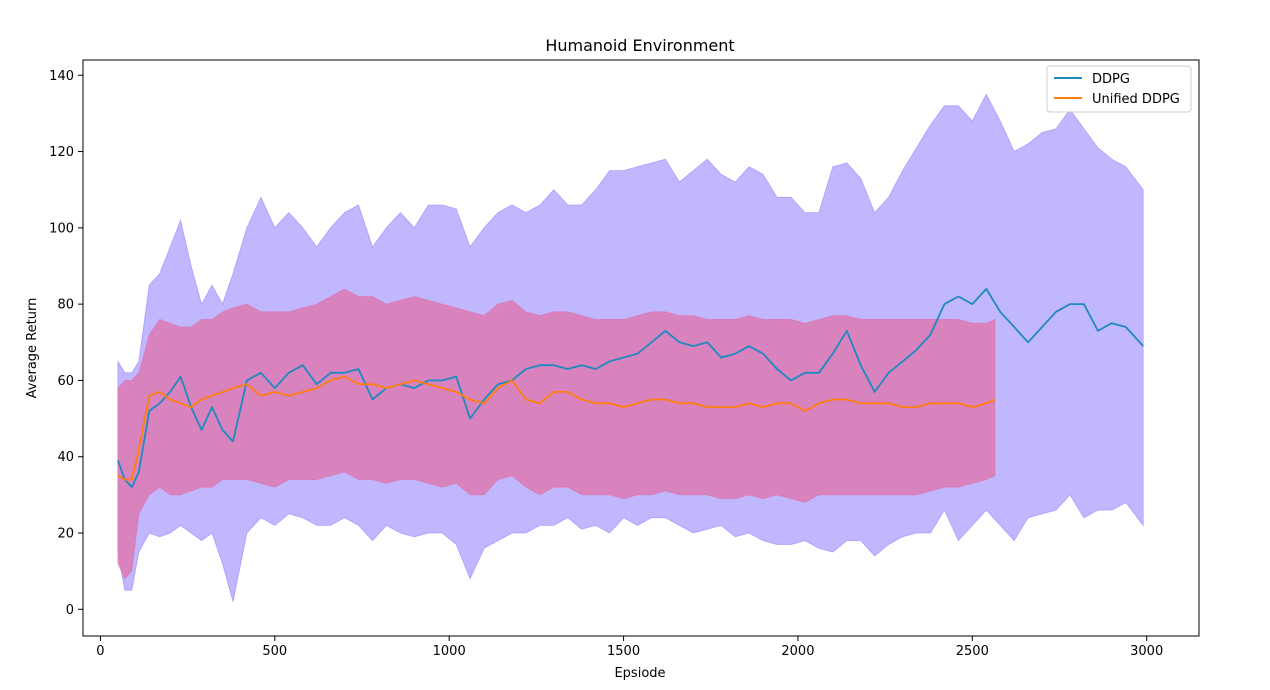 Image resolution: width=1270 pixels, height=690 pixels. I want to click on y-tick-label: 0, so click(70, 610).